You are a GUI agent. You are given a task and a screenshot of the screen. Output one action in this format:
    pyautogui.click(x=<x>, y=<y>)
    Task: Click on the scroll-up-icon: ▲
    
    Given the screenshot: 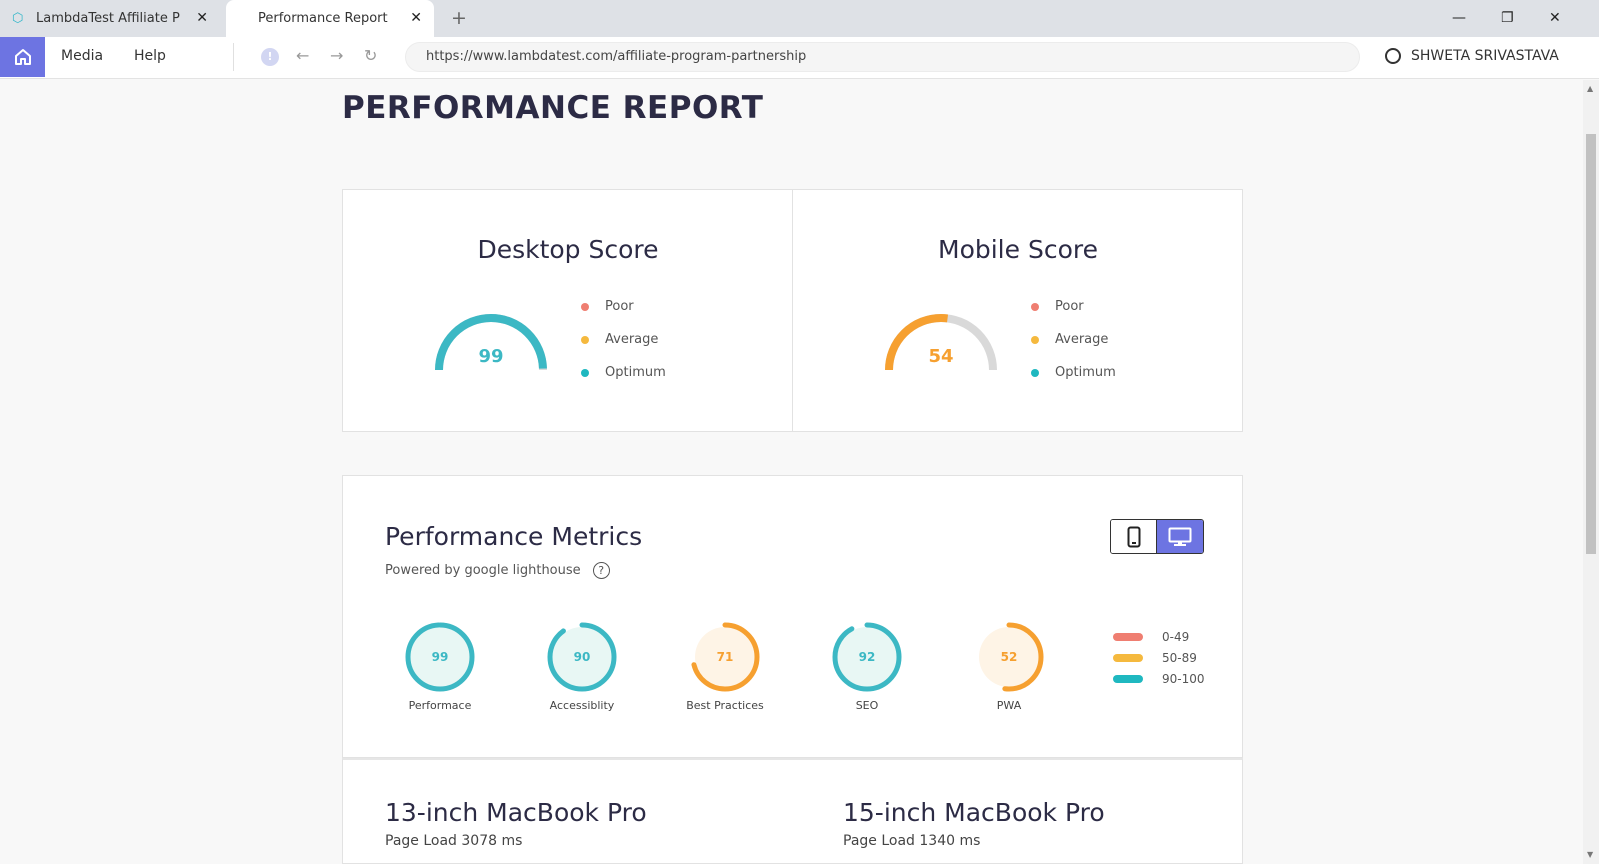 What is the action you would take?
    pyautogui.click(x=1590, y=88)
    